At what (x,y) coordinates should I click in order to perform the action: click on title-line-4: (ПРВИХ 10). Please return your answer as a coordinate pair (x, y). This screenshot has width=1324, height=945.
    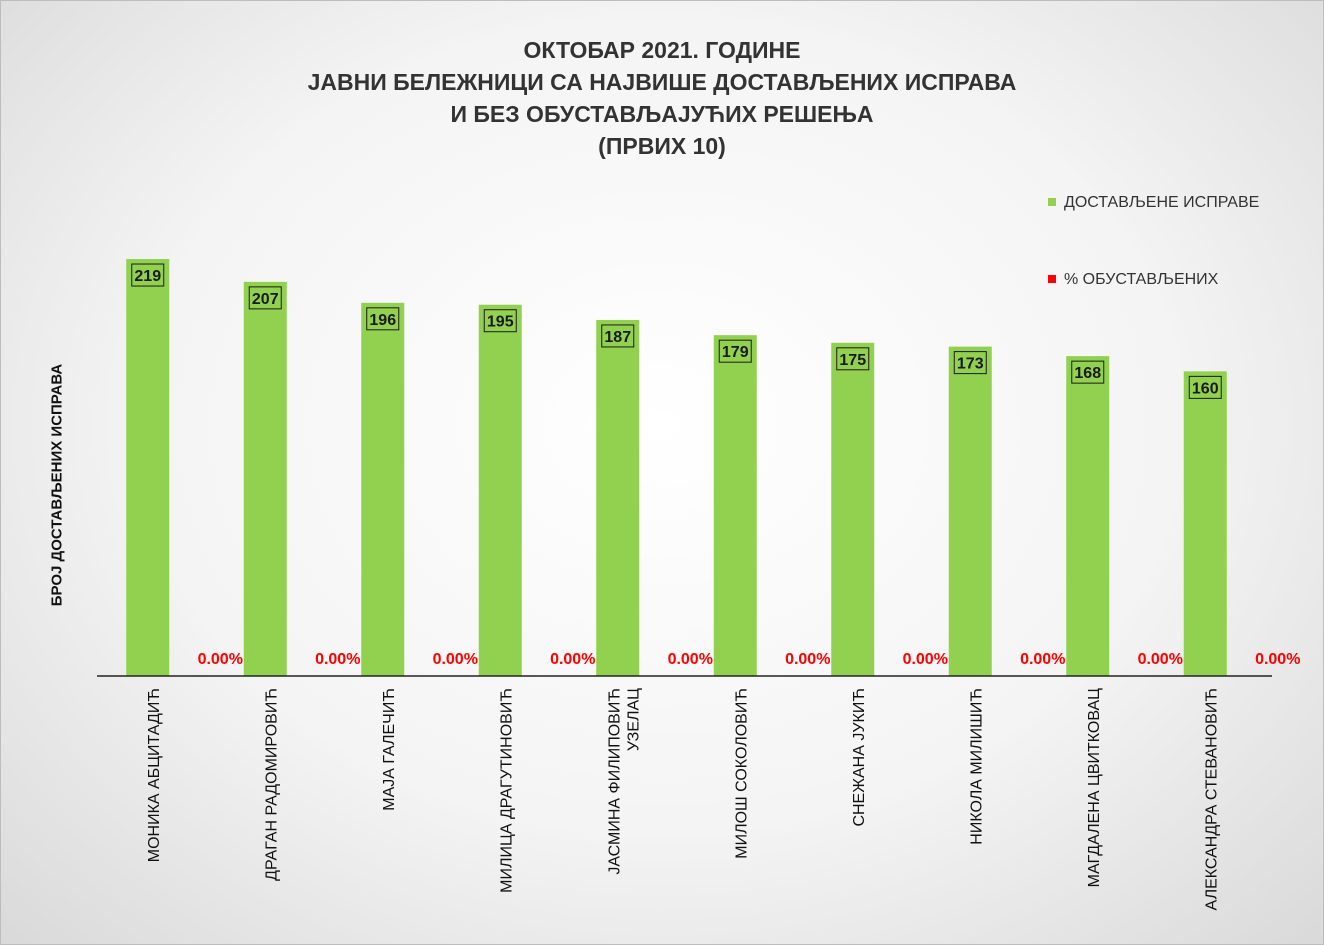
    Looking at the image, I should click on (662, 146).